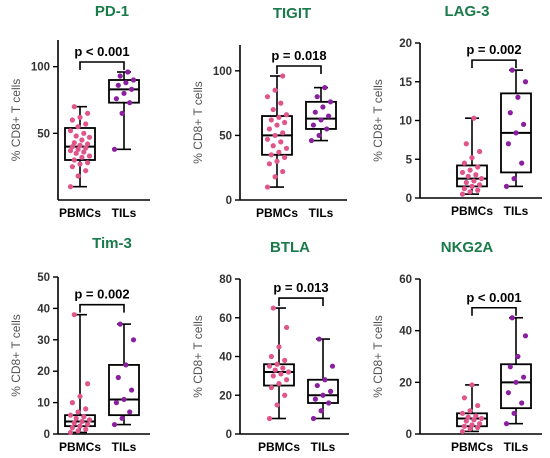 Image resolution: width=550 pixels, height=458 pixels. I want to click on y-tick-label: 80, so click(225, 280).